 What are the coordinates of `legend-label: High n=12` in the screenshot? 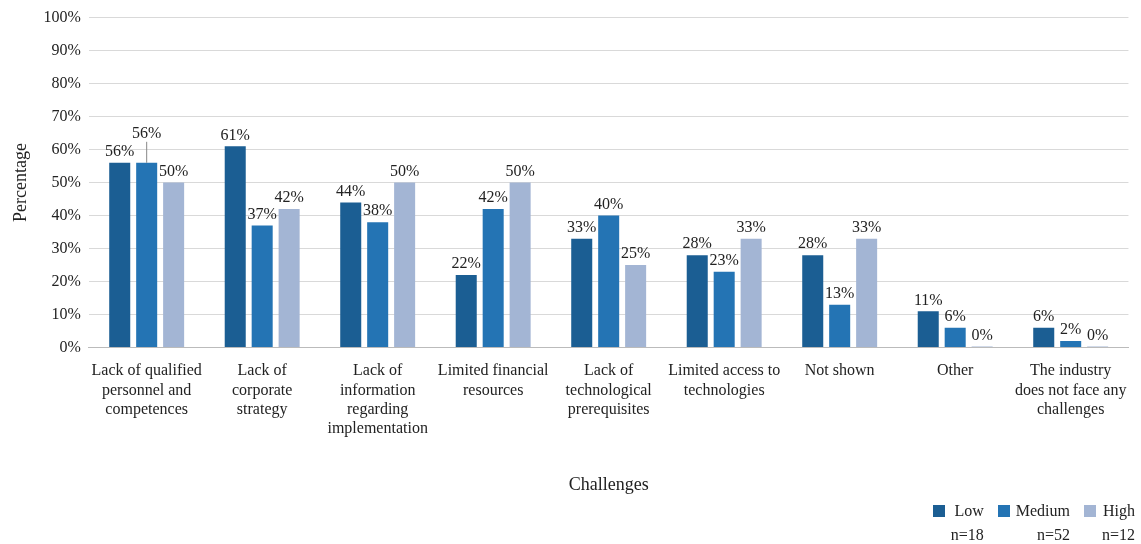 It's located at (1118, 522).